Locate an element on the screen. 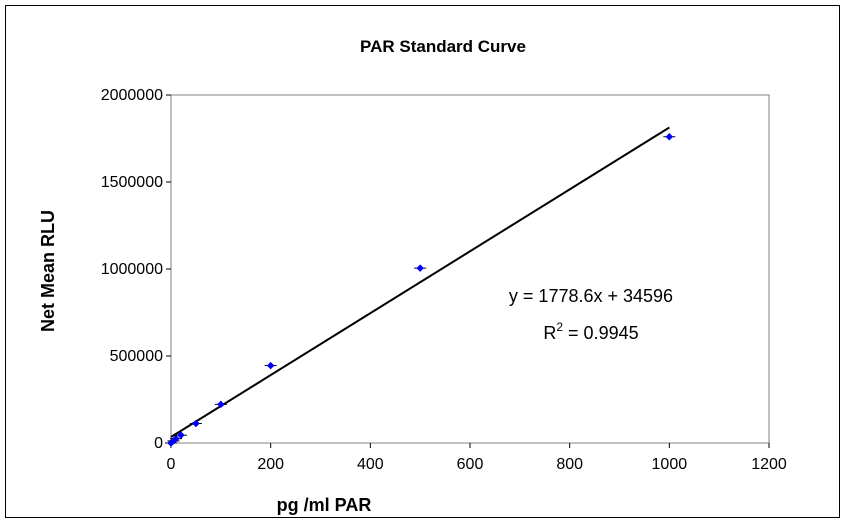 This screenshot has width=844, height=523. y-tick-label: 500000 is located at coordinates (136, 356).